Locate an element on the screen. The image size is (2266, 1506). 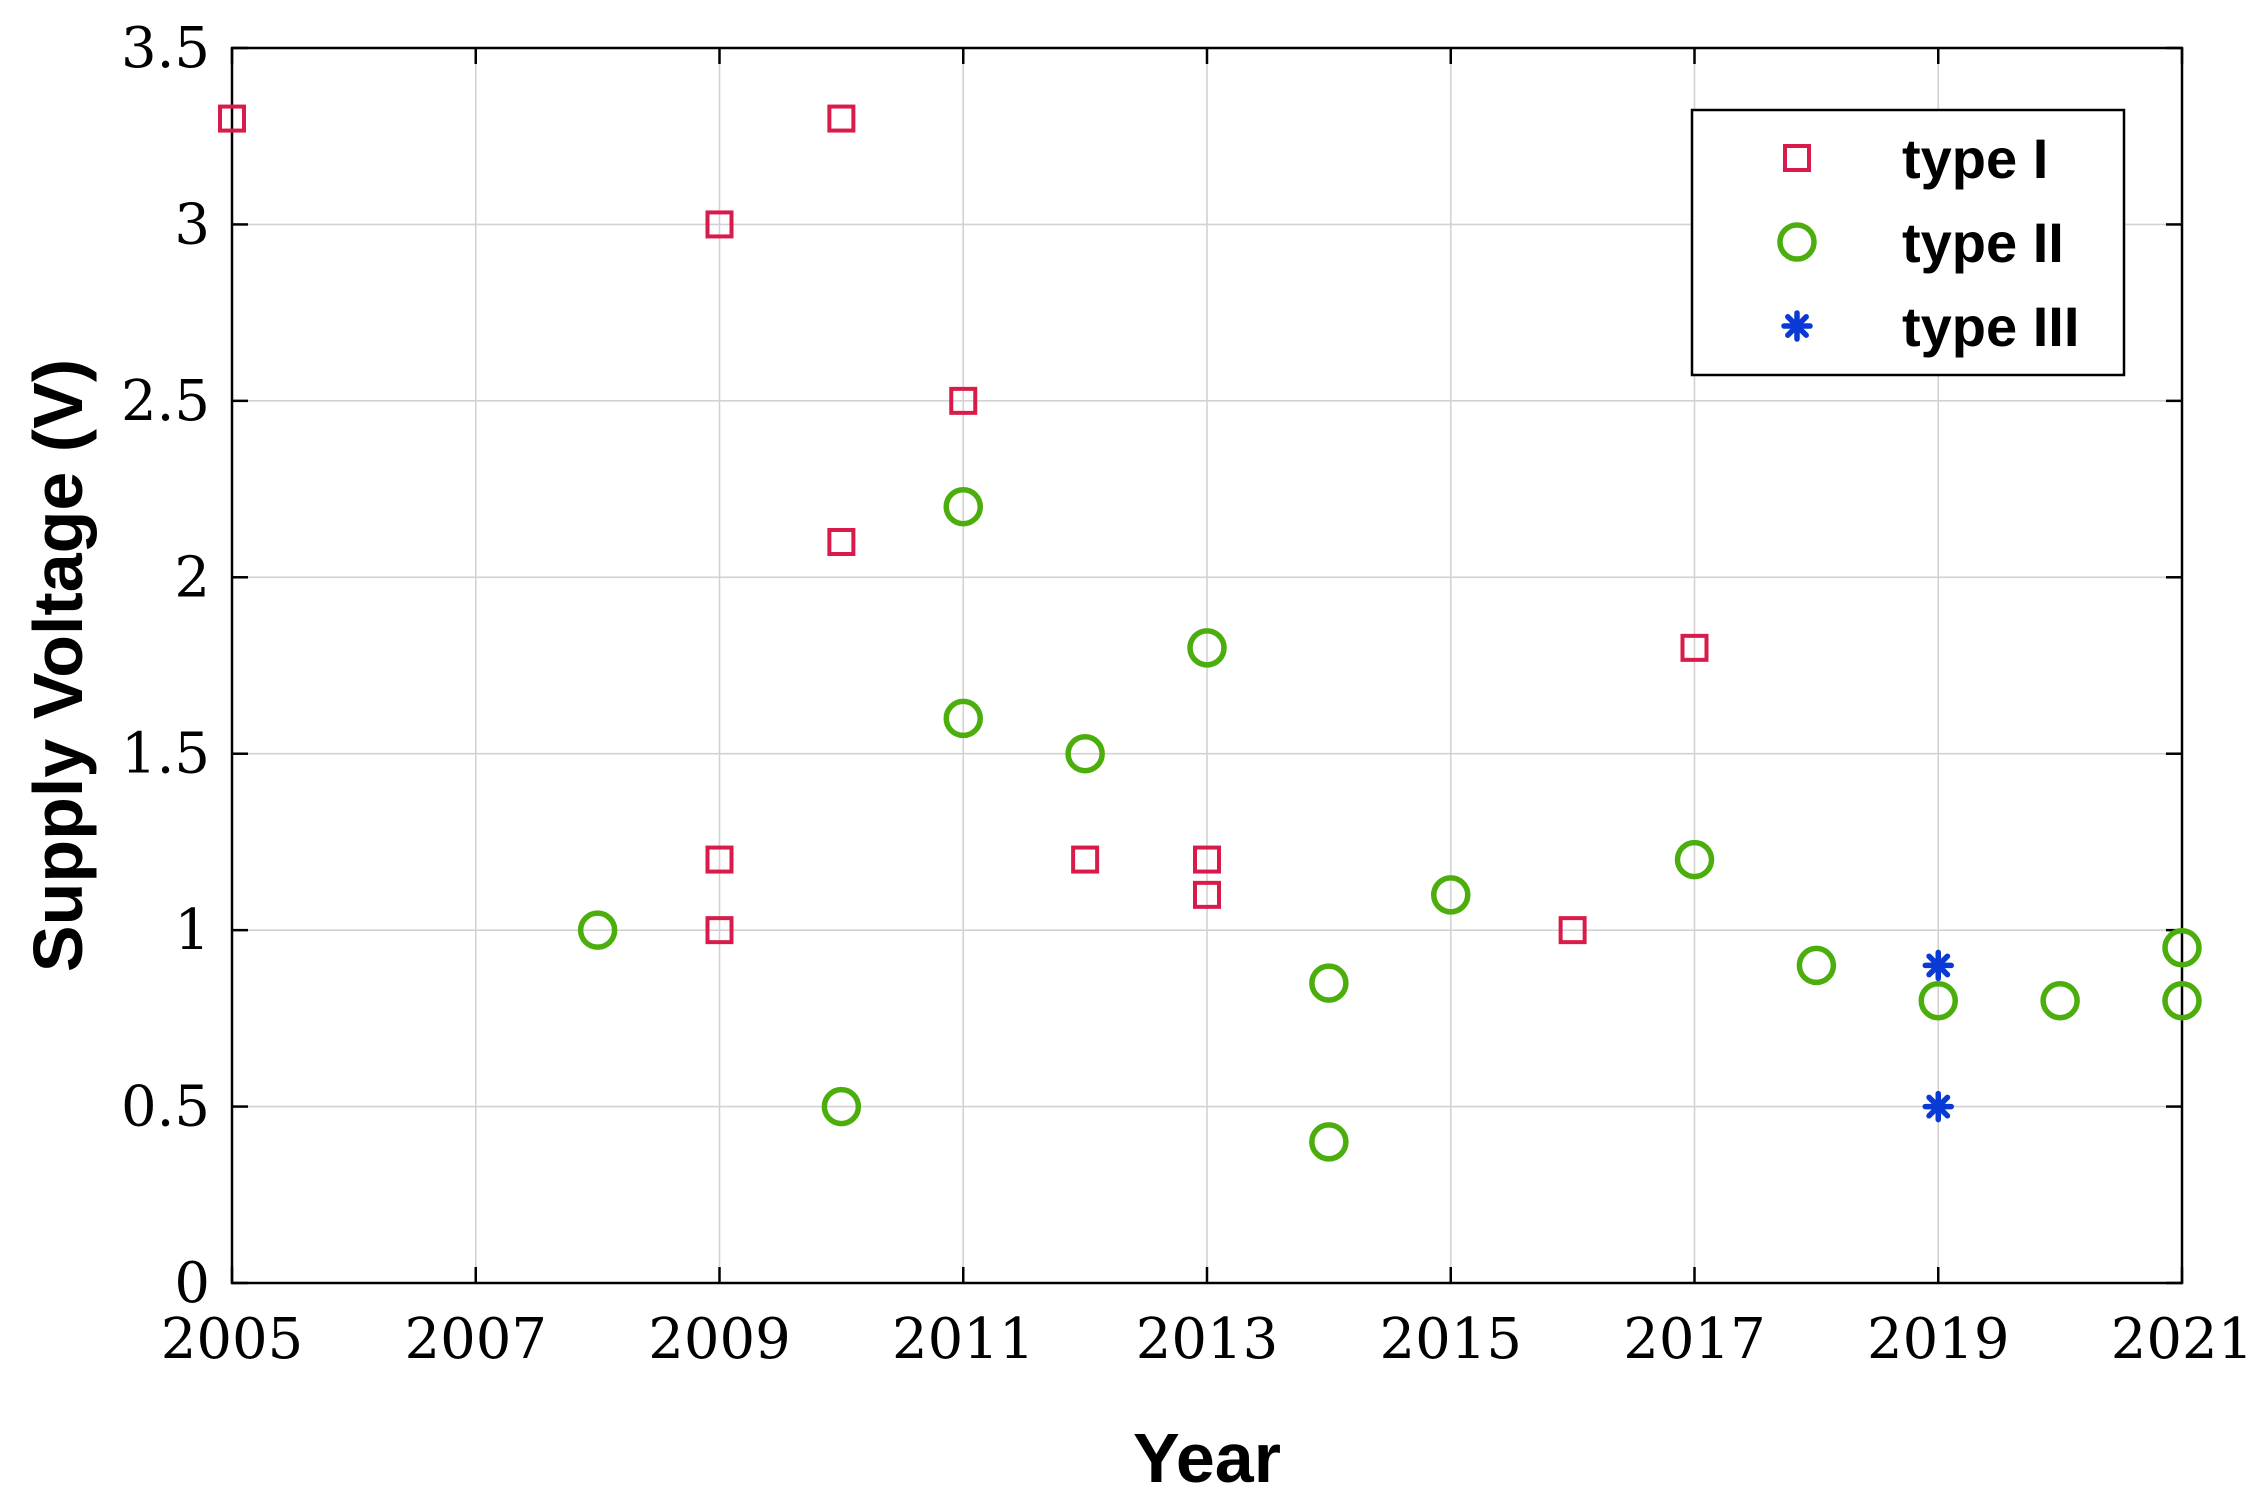
x-tick-label: 2009 is located at coordinates (719, 1339).